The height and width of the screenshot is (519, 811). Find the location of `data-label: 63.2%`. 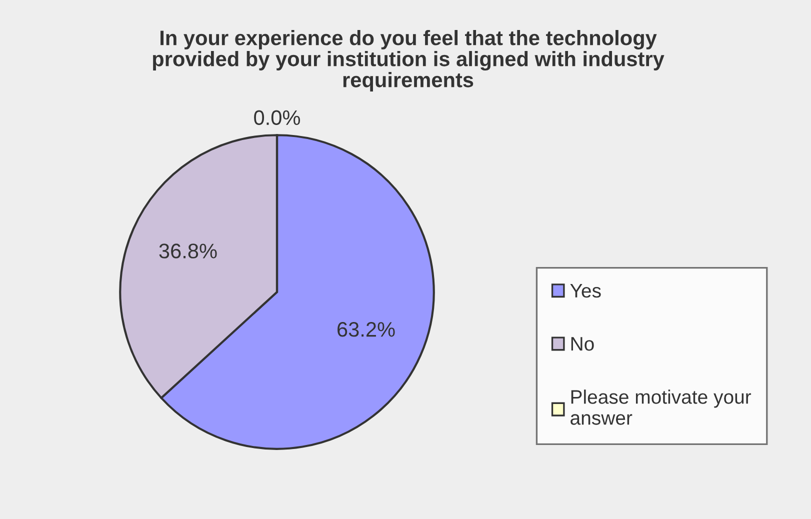

data-label: 63.2% is located at coordinates (366, 329).